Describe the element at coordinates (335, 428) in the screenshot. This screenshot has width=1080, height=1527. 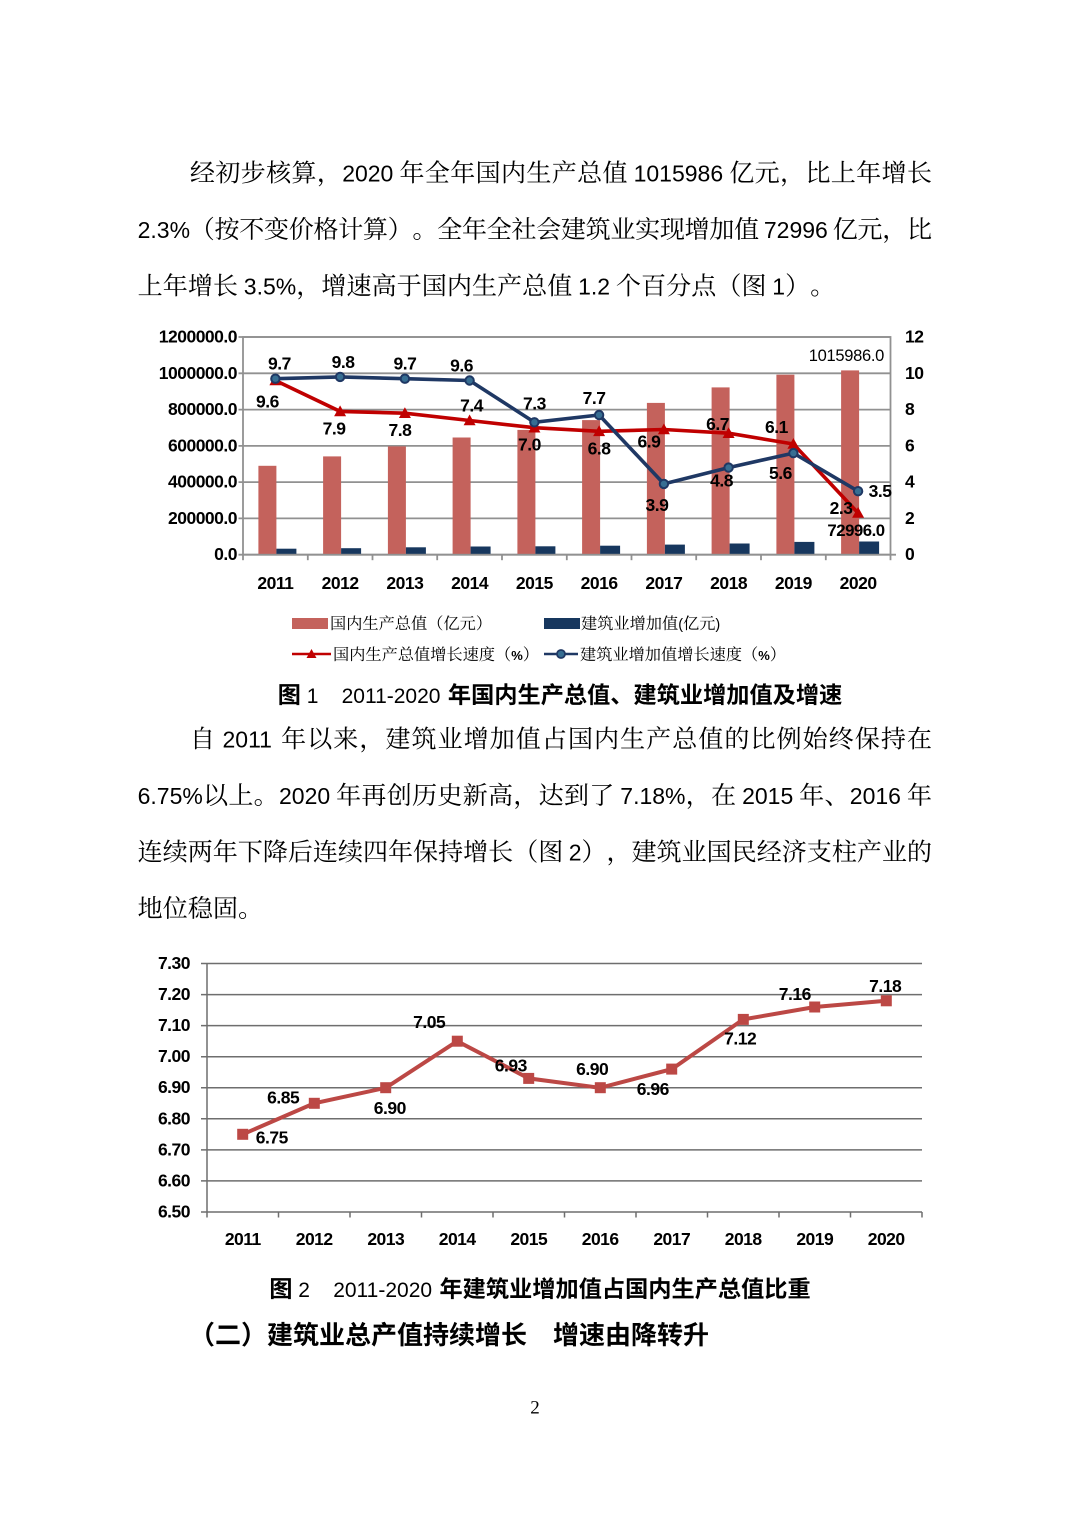
I see `svg-text: 7.9` at that location.